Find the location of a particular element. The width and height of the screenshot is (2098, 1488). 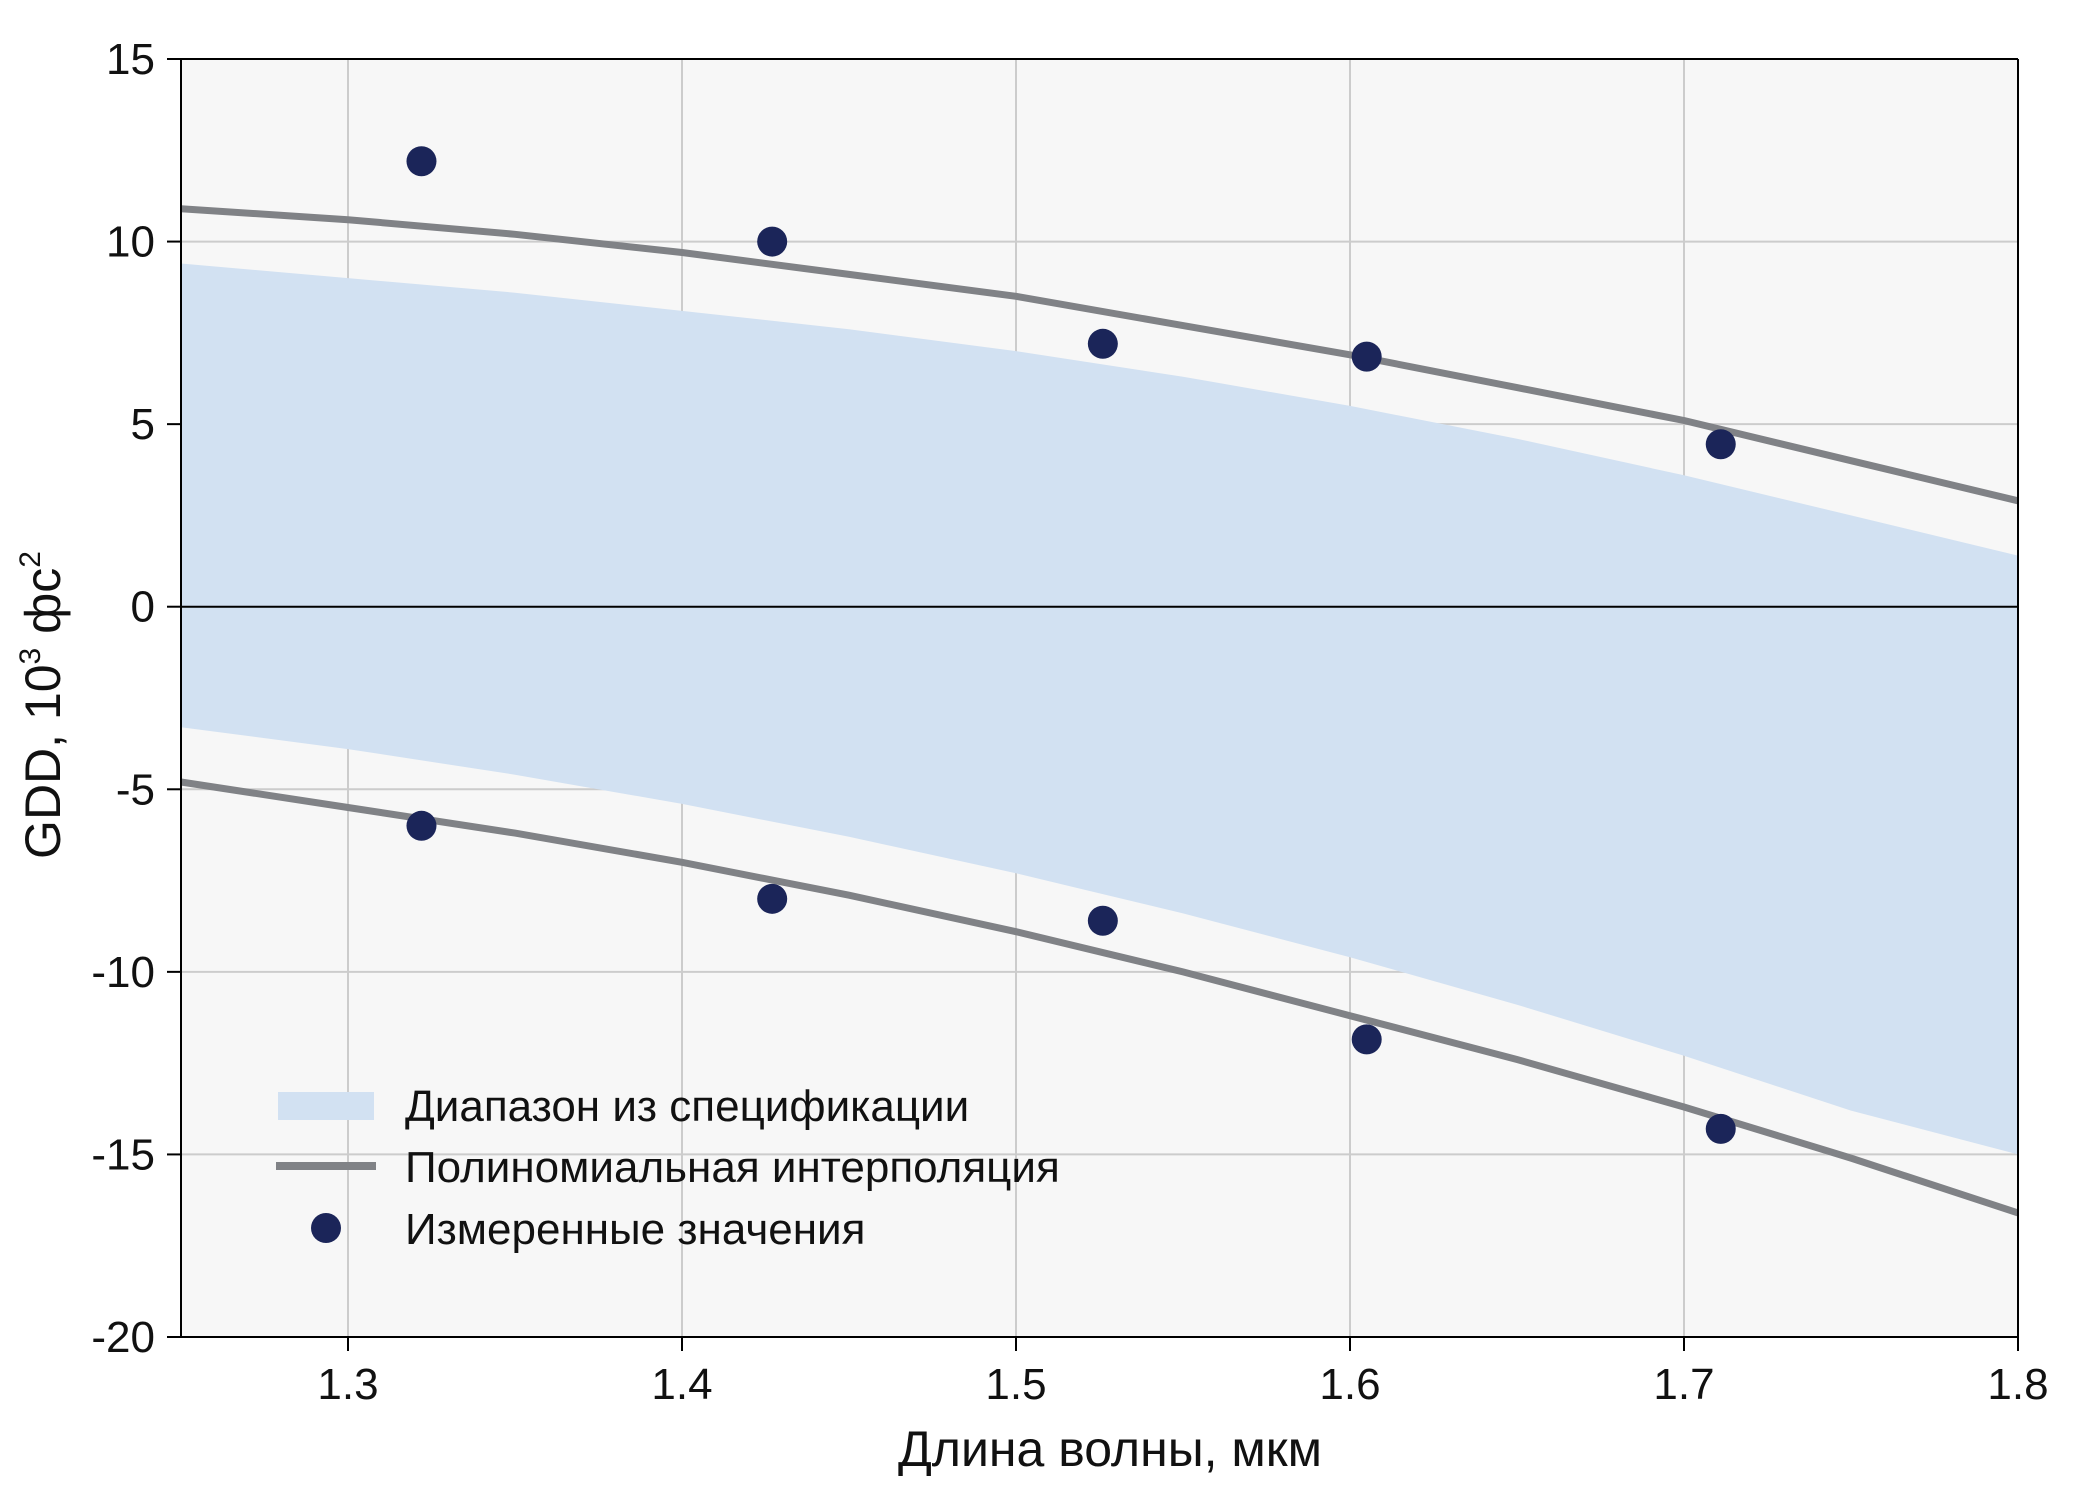

y-axis-title-sup: 3 is located at coordinates (30, 656).